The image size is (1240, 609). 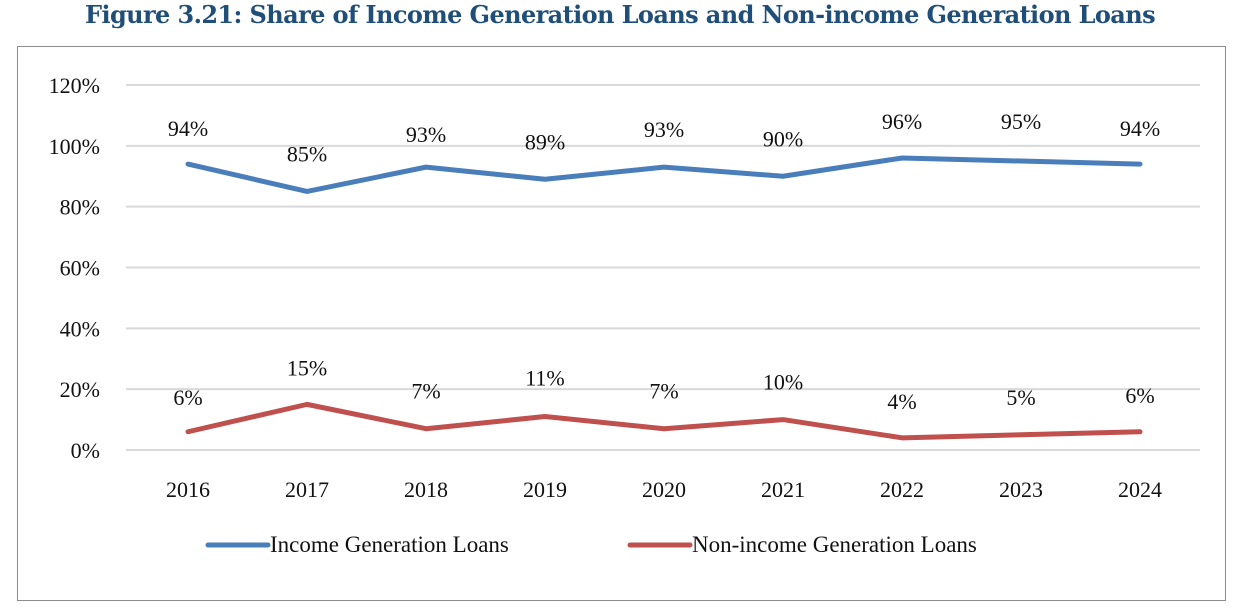 What do you see at coordinates (783, 489) in the screenshot?
I see `x-tick-label: 2021` at bounding box center [783, 489].